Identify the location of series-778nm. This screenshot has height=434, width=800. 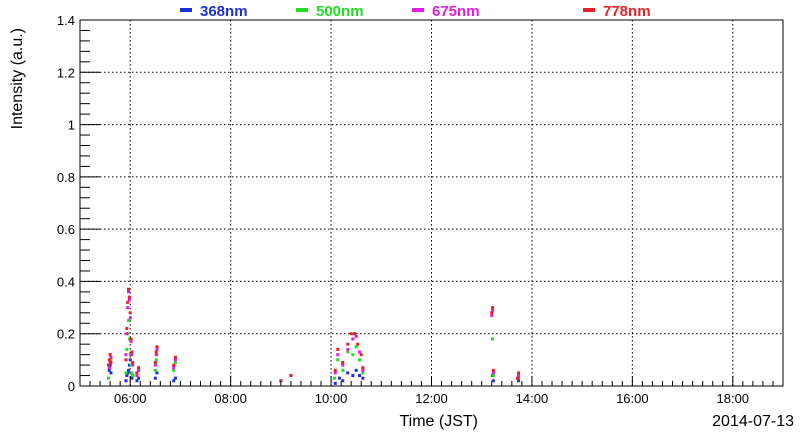
(313, 335).